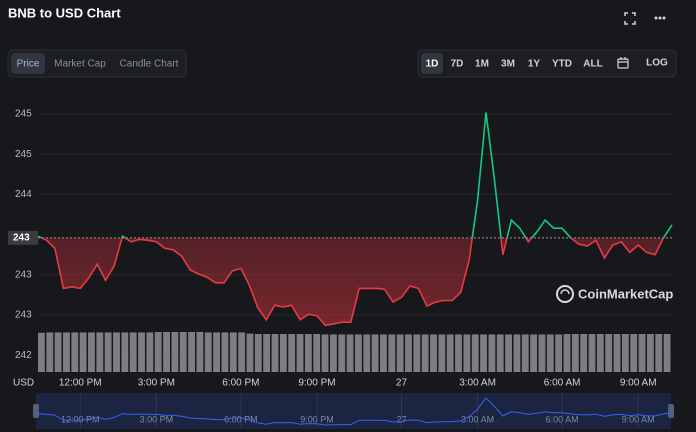 Image resolution: width=696 pixels, height=432 pixels. What do you see at coordinates (23, 154) in the screenshot?
I see `y-tick-label: 245` at bounding box center [23, 154].